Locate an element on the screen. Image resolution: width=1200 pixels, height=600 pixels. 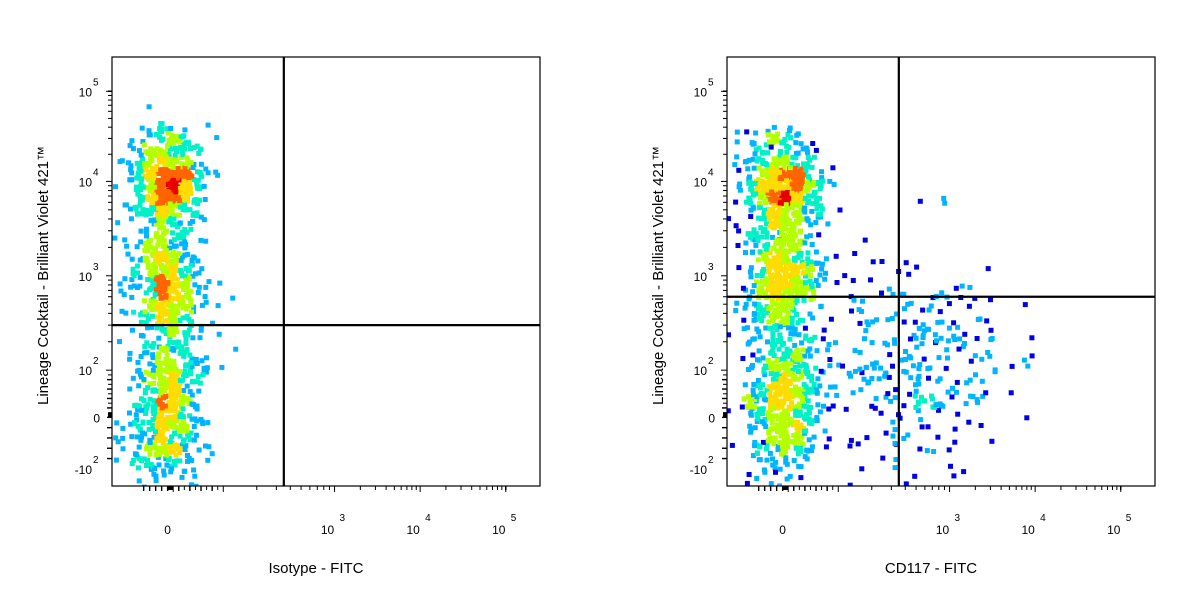
x-tick-label: 10 is located at coordinates (1114, 530).